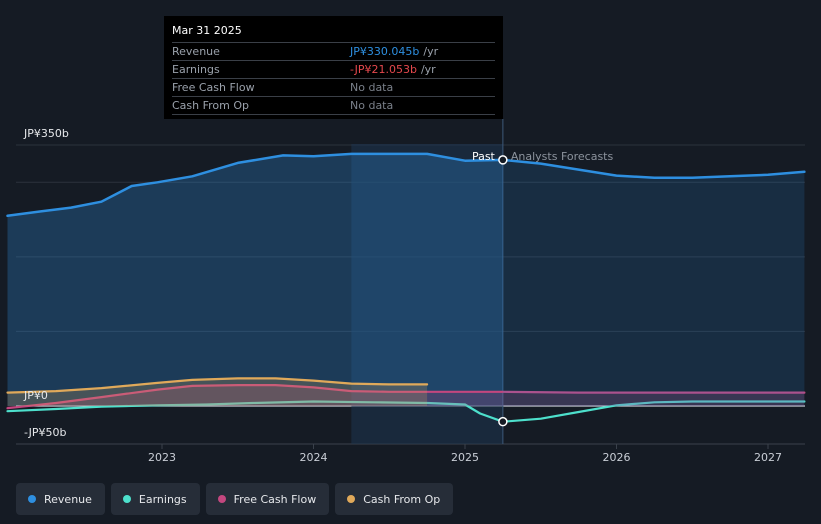 The image size is (821, 524). Describe the element at coordinates (768, 457) in the screenshot. I see `x-tick-label: 2027` at that location.